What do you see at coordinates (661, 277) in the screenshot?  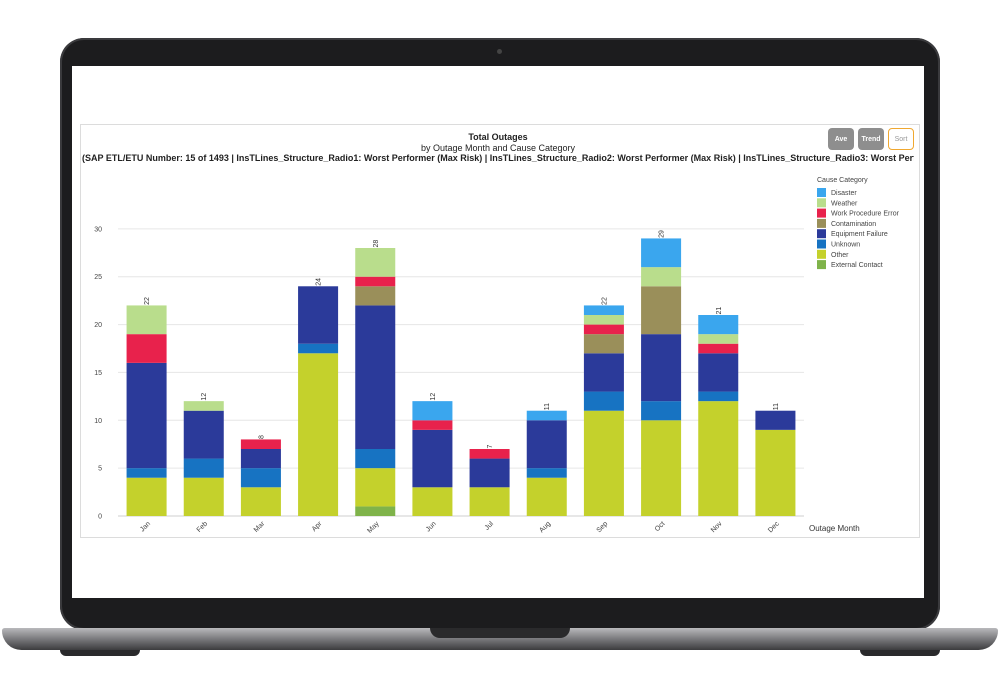 I see `bar-segment-oct-weather` at bounding box center [661, 277].